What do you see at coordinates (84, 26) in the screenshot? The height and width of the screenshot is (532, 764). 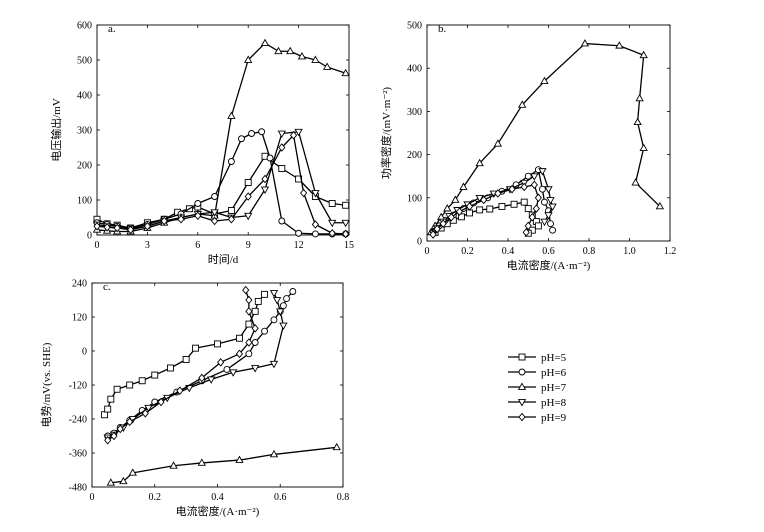 I see `y-tick-label: 600` at bounding box center [84, 26].